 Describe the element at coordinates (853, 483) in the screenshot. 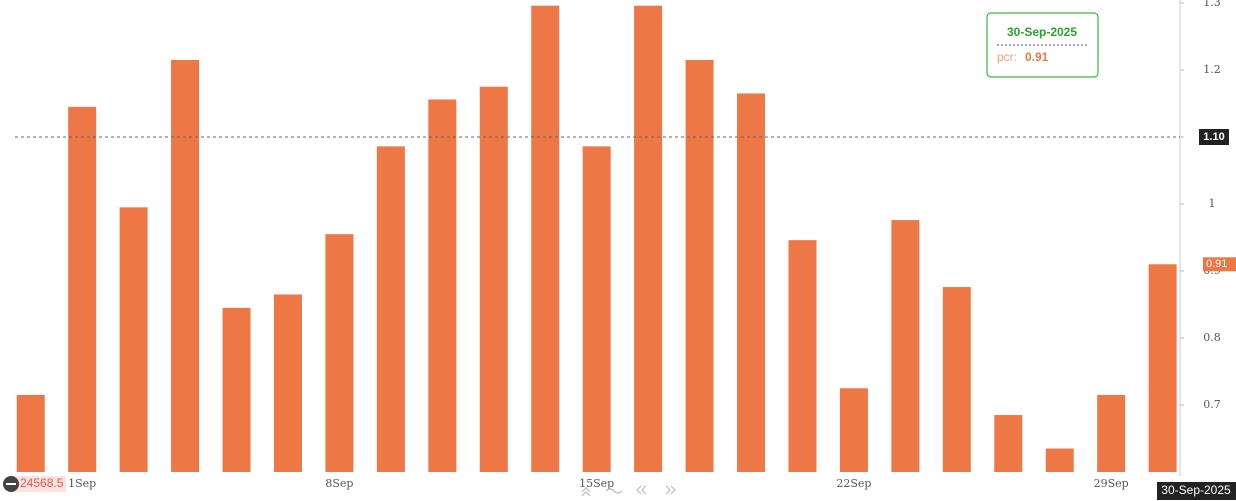

I see `x-tick-label: 22Sep` at that location.